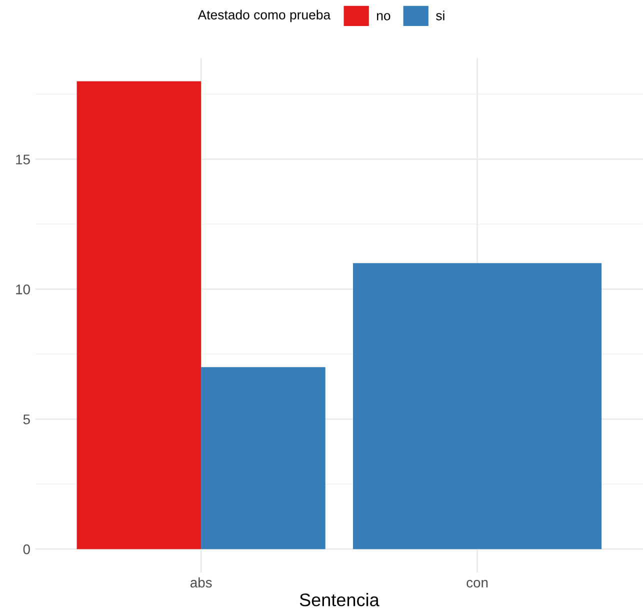 The height and width of the screenshot is (609, 643). Describe the element at coordinates (201, 582) in the screenshot. I see `x-tick-label: abs` at that location.